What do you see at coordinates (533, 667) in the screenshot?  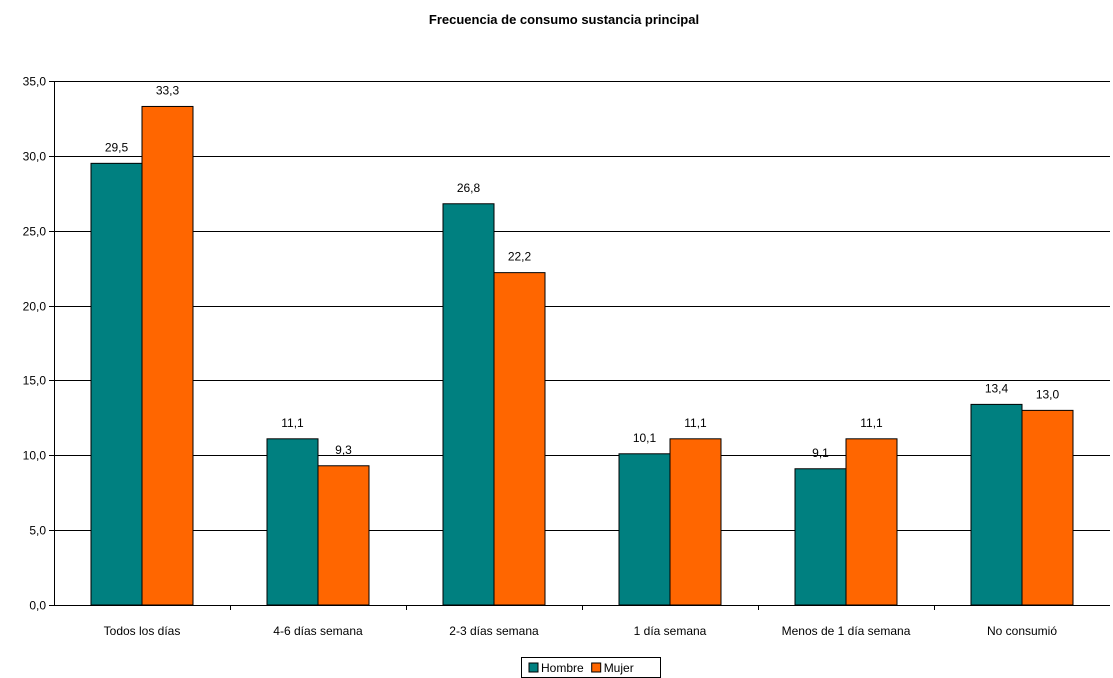 I see `legend-swatch-hombre` at bounding box center [533, 667].